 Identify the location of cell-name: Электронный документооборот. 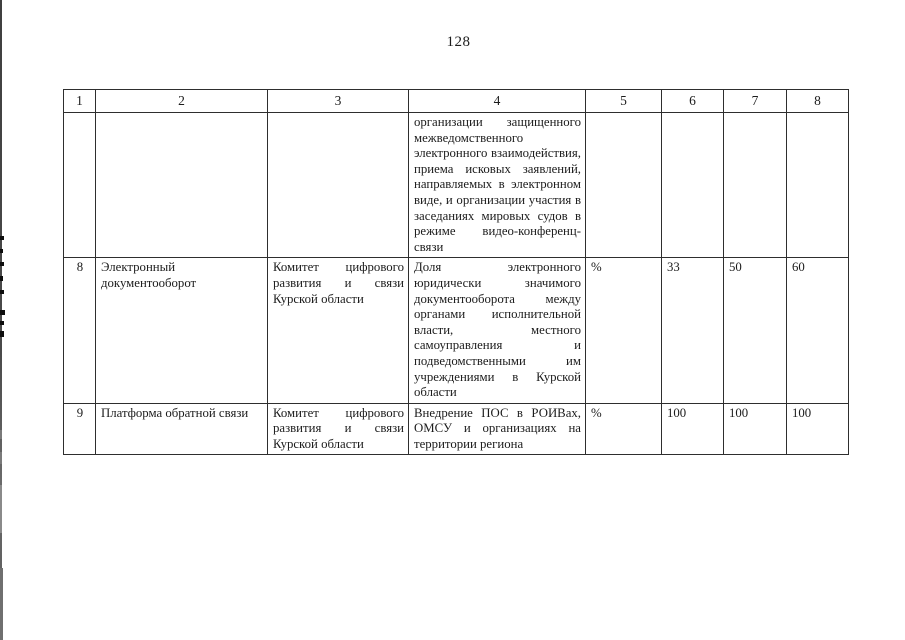
(181, 330).